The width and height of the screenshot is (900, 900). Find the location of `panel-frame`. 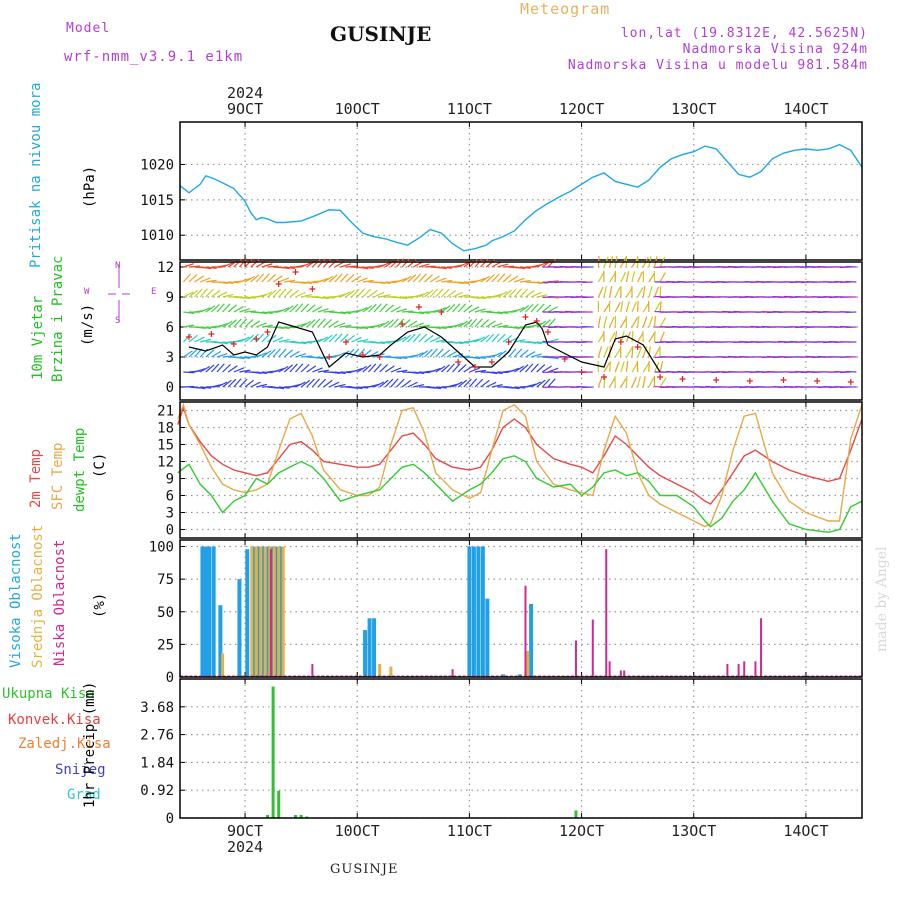

panel-frame is located at coordinates (521, 470).